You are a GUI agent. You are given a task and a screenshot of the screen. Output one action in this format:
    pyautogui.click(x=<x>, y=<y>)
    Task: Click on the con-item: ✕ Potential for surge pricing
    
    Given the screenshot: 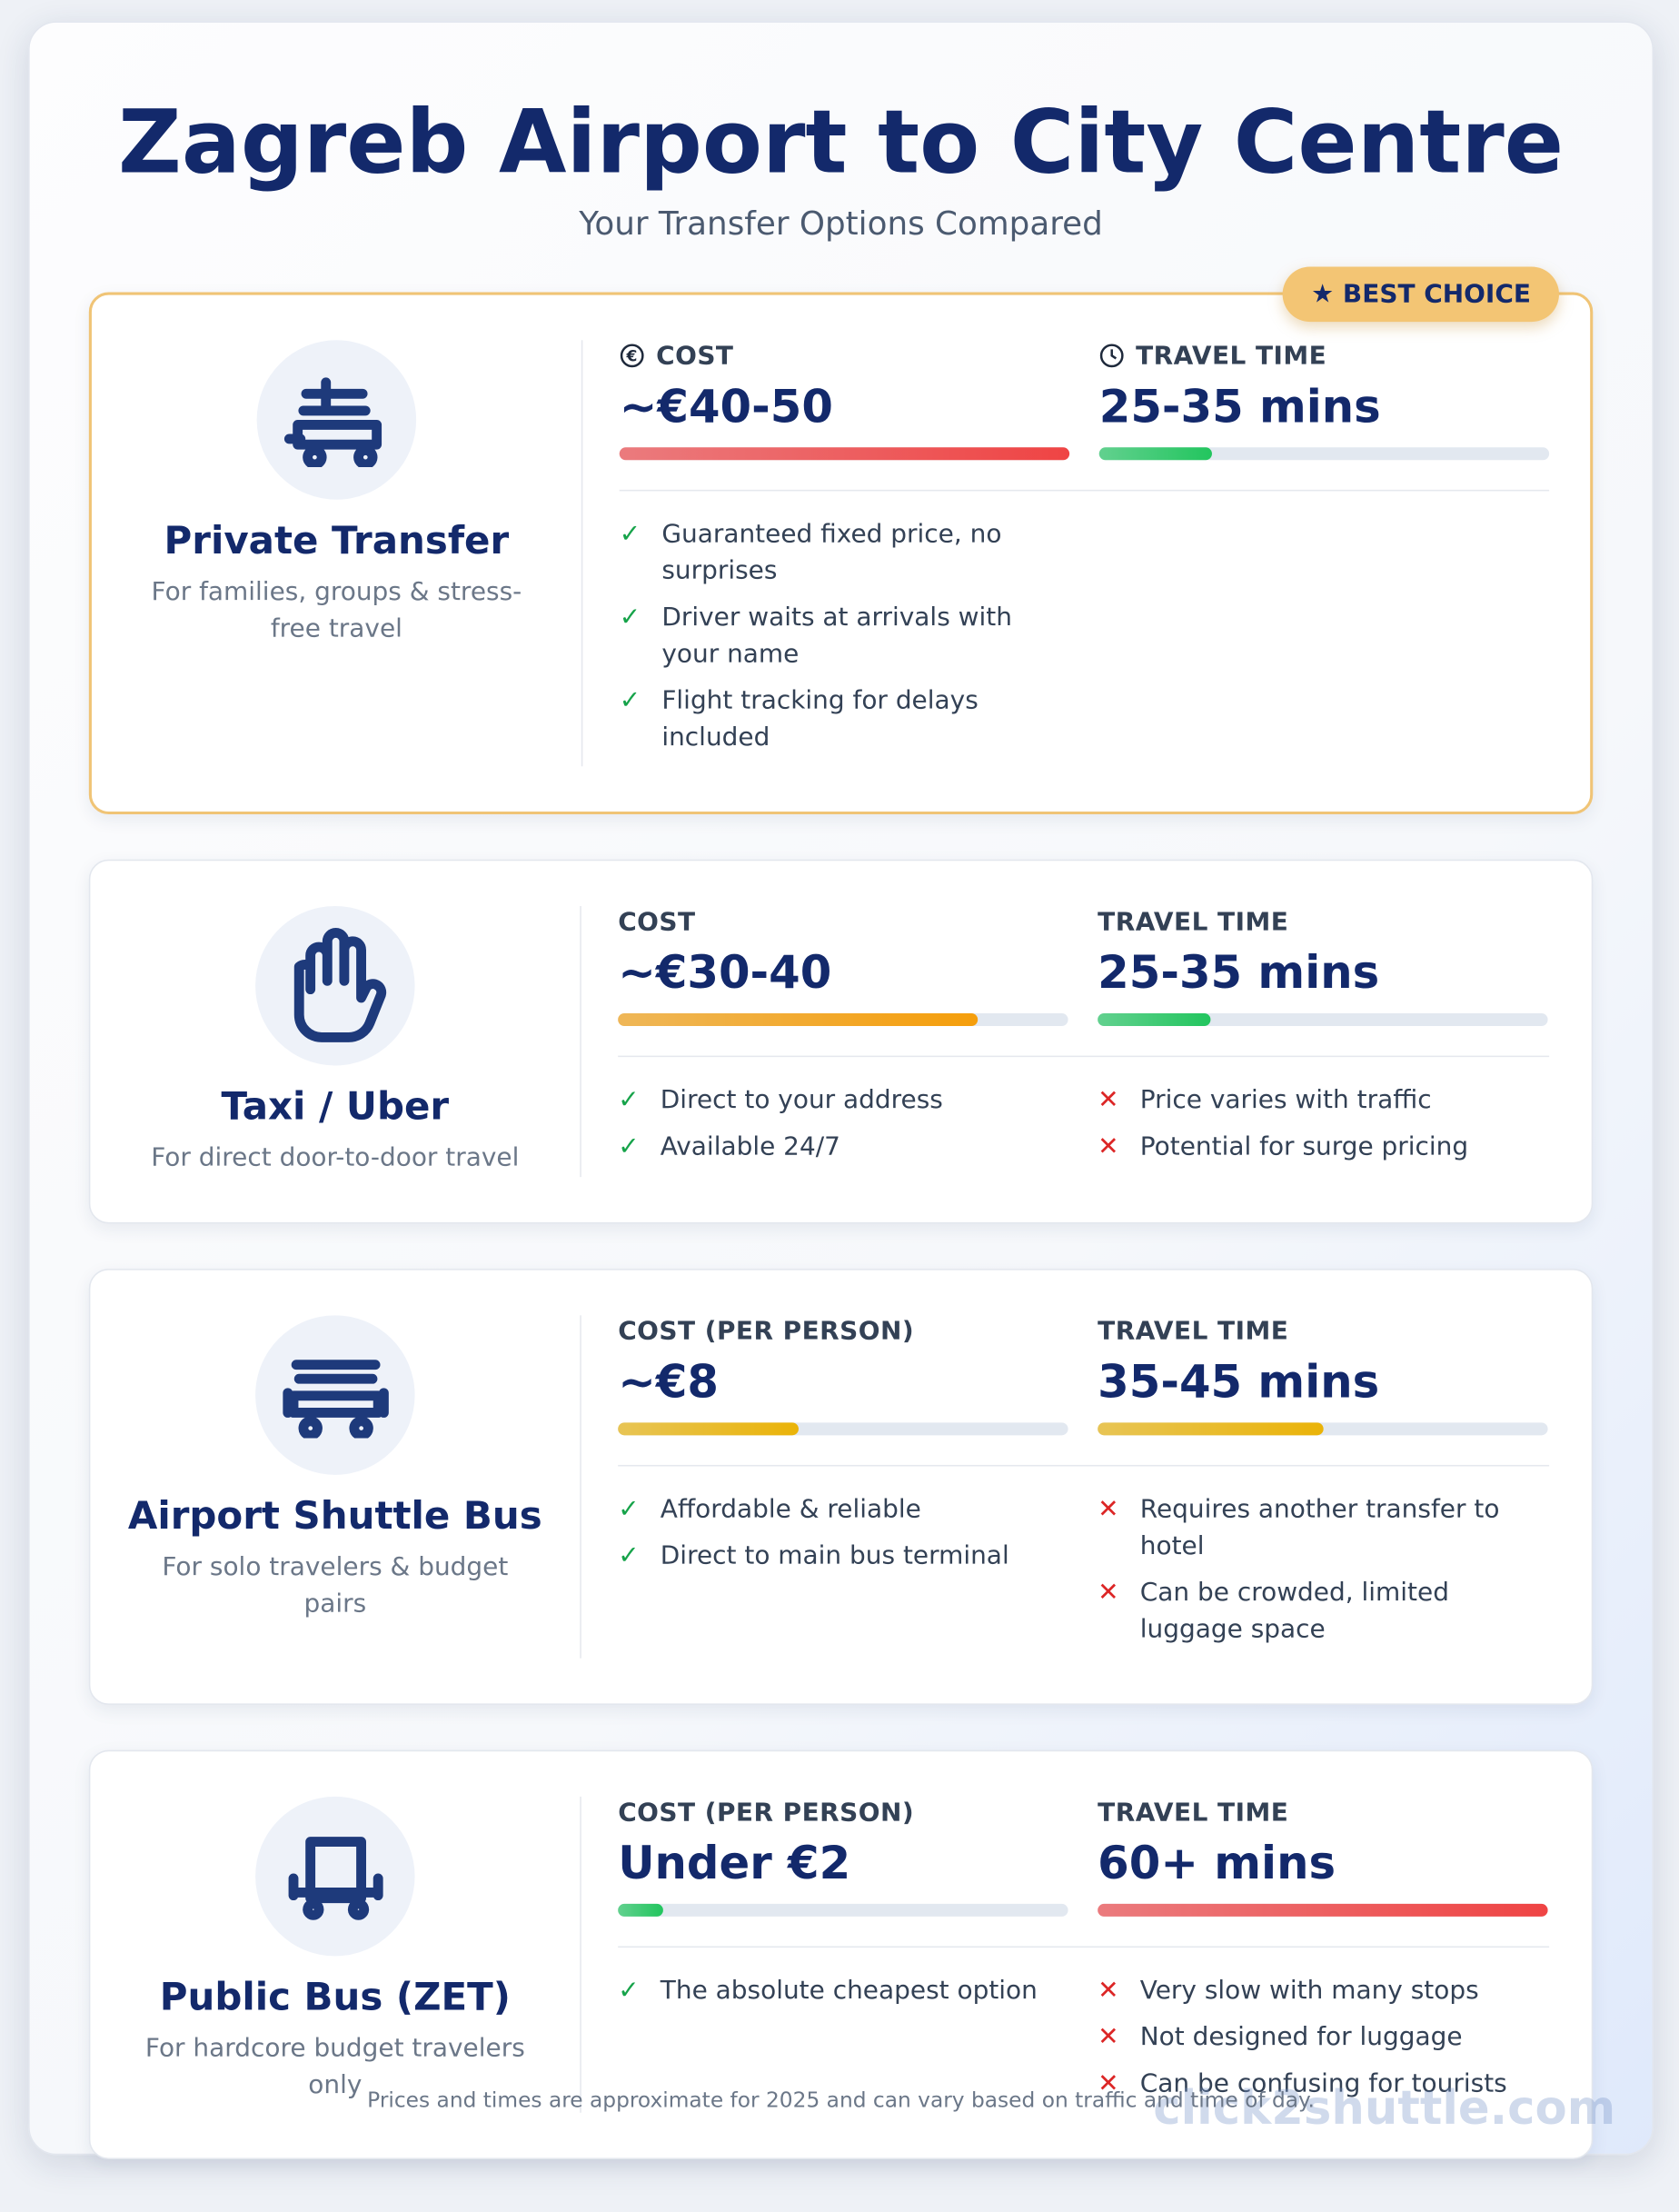 What is the action you would take?
    pyautogui.click(x=1322, y=1147)
    